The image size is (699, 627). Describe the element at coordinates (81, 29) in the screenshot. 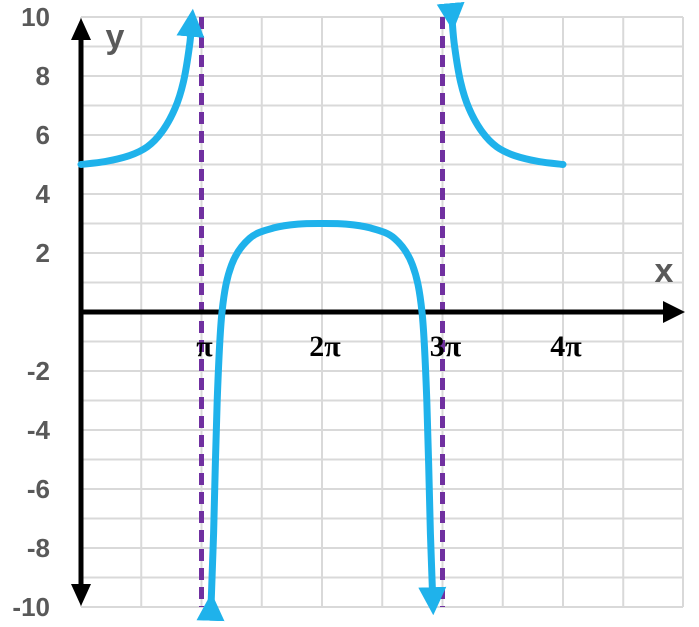

I see `y-axis-arrowhead-up` at that location.